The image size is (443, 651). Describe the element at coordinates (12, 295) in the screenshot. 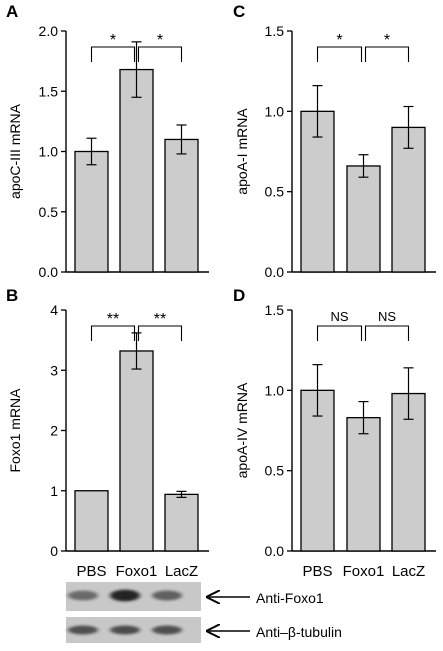

I see `panel-letter-b: B` at that location.